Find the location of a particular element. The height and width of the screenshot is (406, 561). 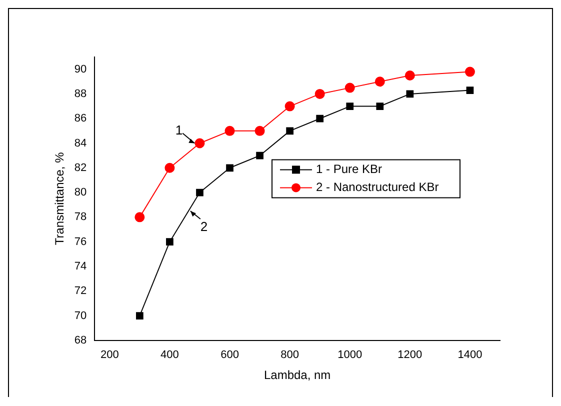

x-tick-label: 600 is located at coordinates (229, 355).